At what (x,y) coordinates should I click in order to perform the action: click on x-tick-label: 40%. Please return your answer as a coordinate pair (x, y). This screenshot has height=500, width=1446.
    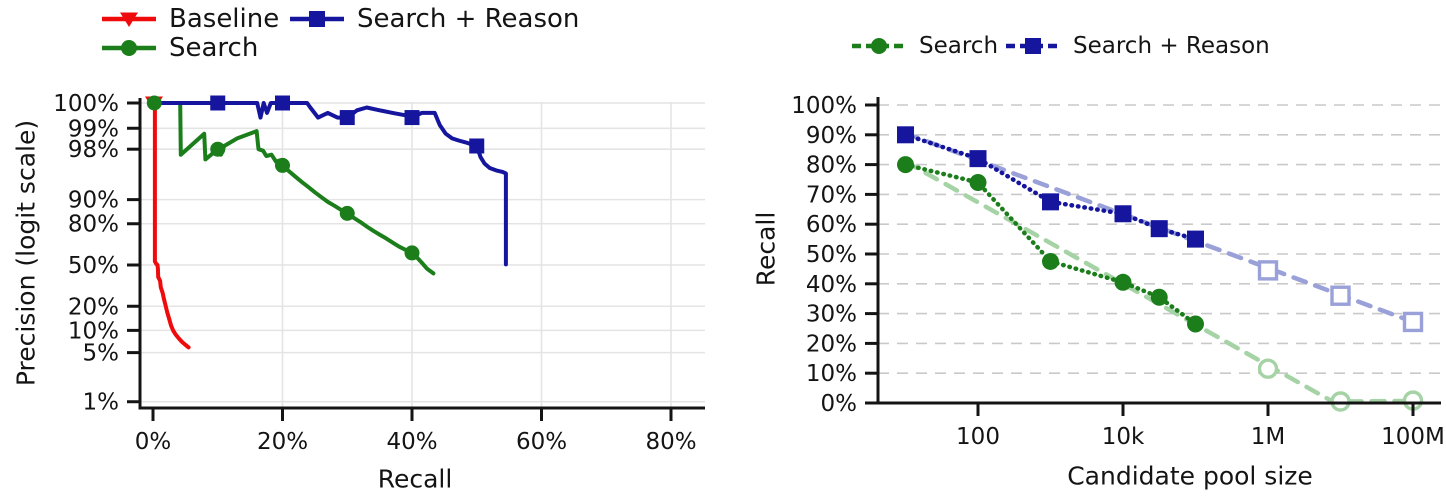
    Looking at the image, I should click on (411, 442).